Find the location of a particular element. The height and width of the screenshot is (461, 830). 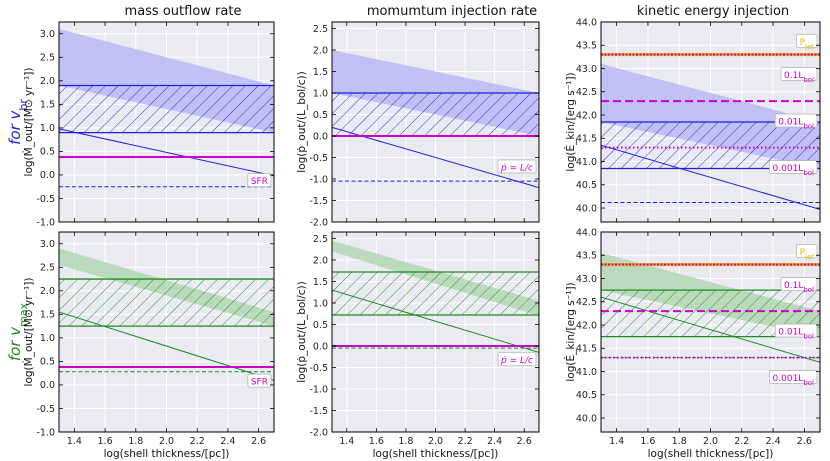

y-tick-label: -2.0 is located at coordinates (318, 432).